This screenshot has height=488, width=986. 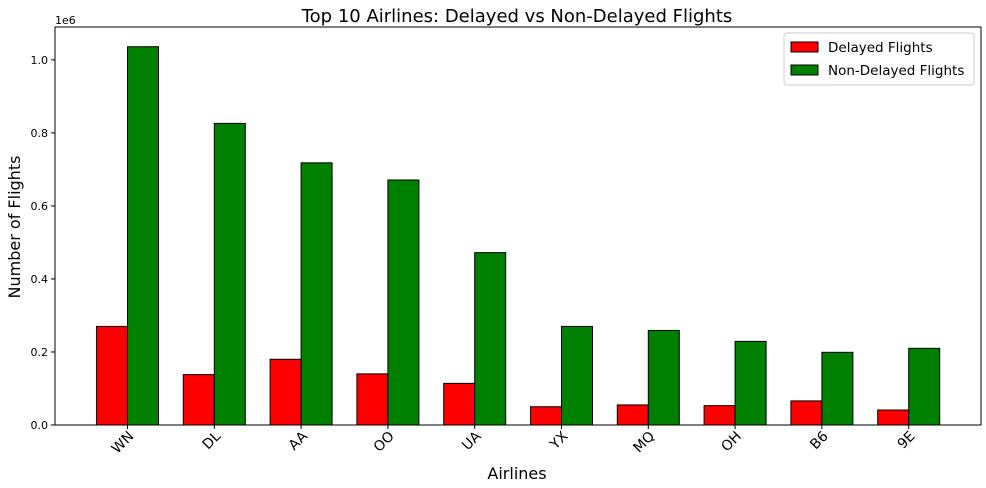 What do you see at coordinates (804, 47) in the screenshot?
I see `legend-swatch-delayed` at bounding box center [804, 47].